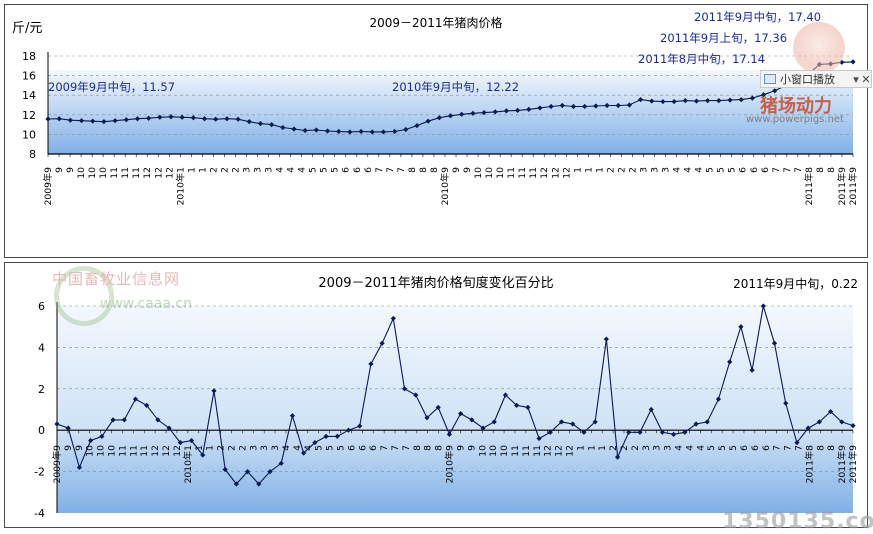 This screenshot has height=534, width=873. Describe the element at coordinates (797, 521) in the screenshot. I see `bottom-site-watermark: 1350135.com` at that location.